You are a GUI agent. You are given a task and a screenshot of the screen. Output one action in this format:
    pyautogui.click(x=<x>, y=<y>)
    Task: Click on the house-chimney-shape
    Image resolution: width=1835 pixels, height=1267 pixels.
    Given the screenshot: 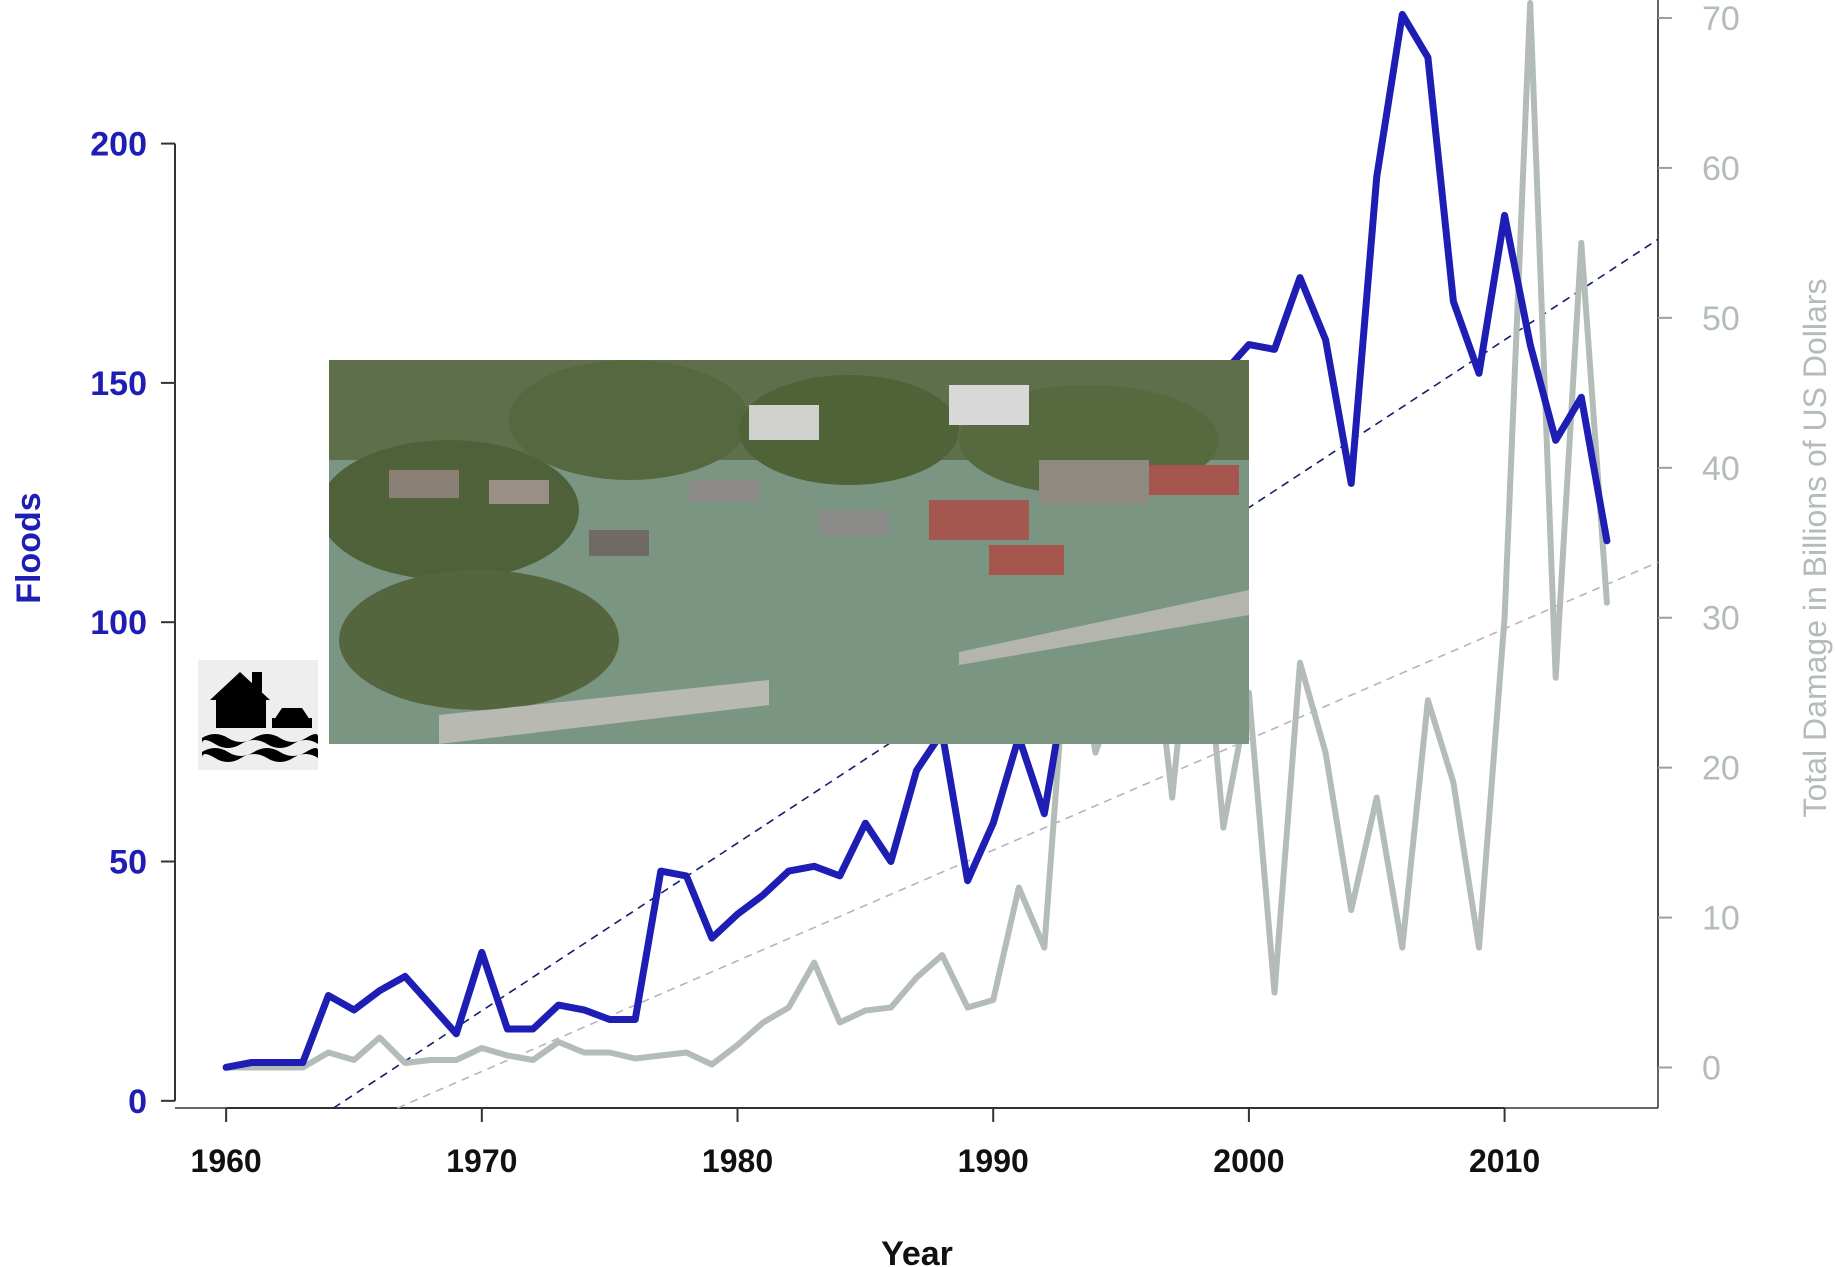 What is the action you would take?
    pyautogui.click(x=257, y=682)
    